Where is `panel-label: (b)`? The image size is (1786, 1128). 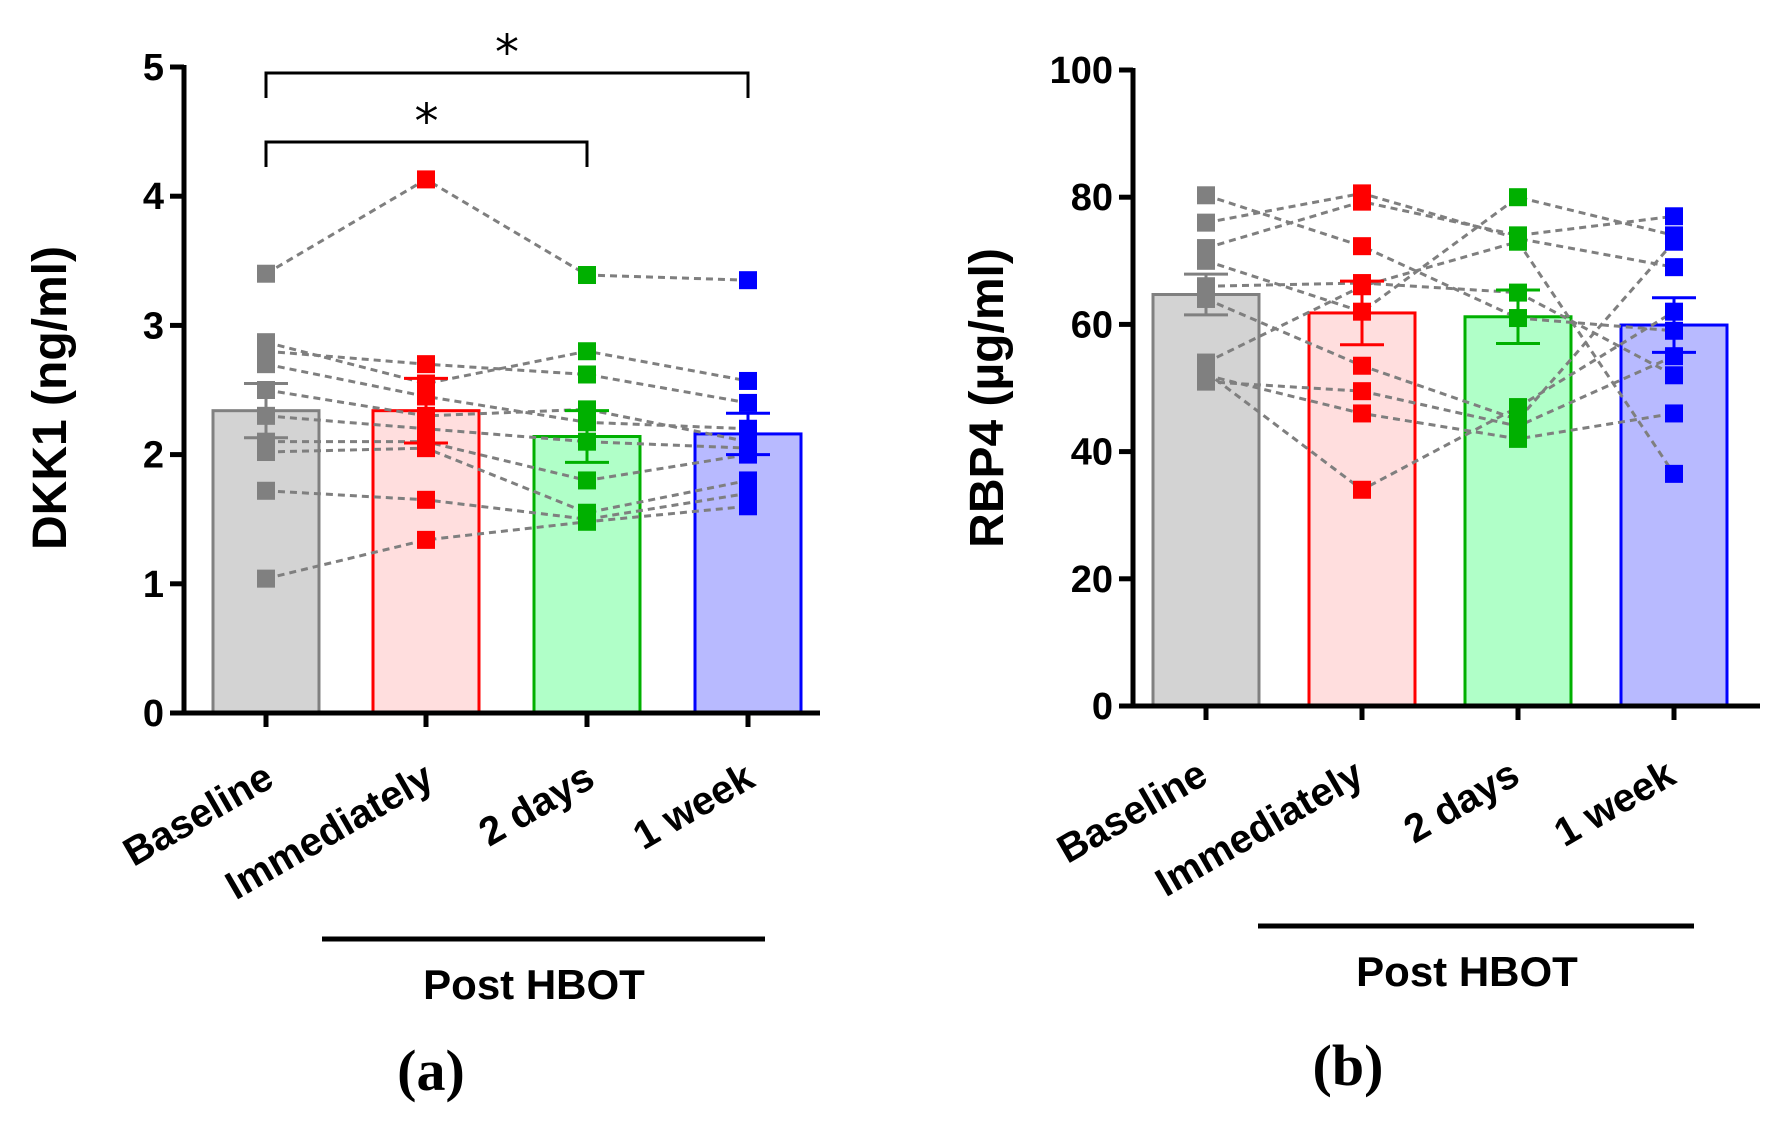
panel-label: (b) is located at coordinates (1348, 1065).